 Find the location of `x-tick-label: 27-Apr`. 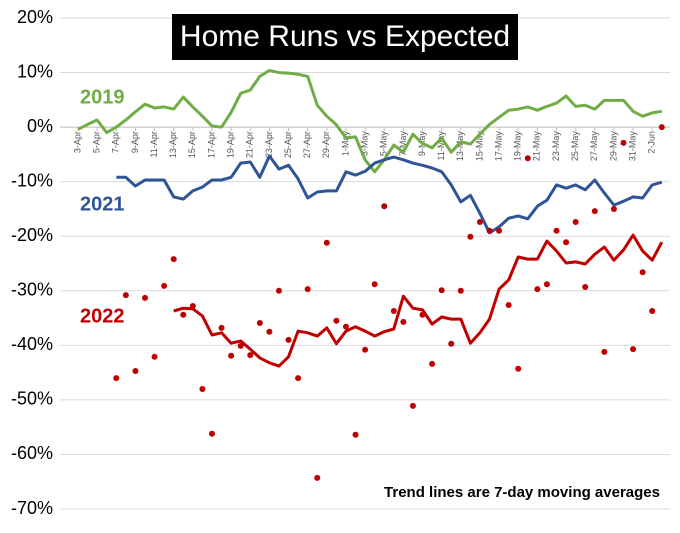

x-tick-label: 27-Apr is located at coordinates (307, 144).